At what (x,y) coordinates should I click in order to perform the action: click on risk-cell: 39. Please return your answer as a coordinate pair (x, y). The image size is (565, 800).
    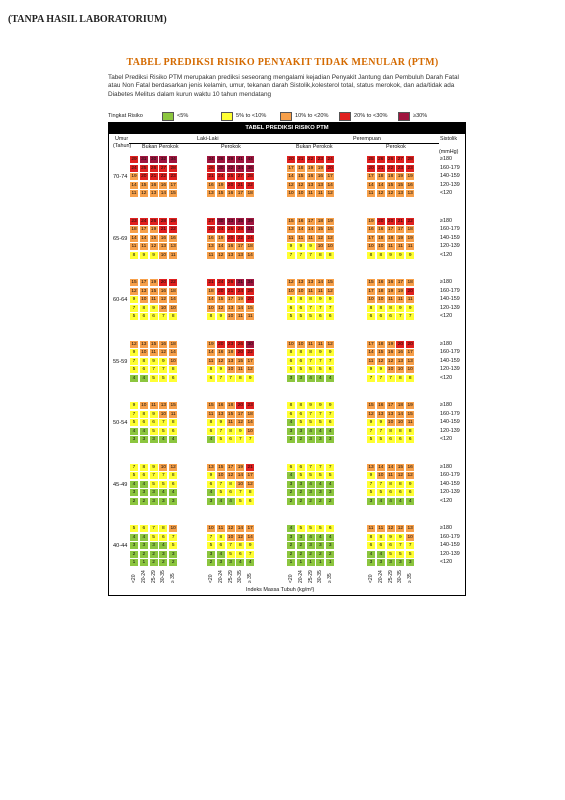
    Looking at the image, I should click on (230, 159).